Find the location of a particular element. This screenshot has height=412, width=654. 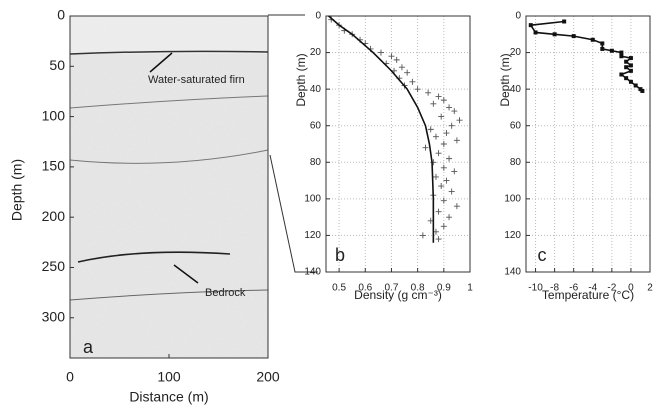

x-tick-label: -10 is located at coordinates (535, 288).